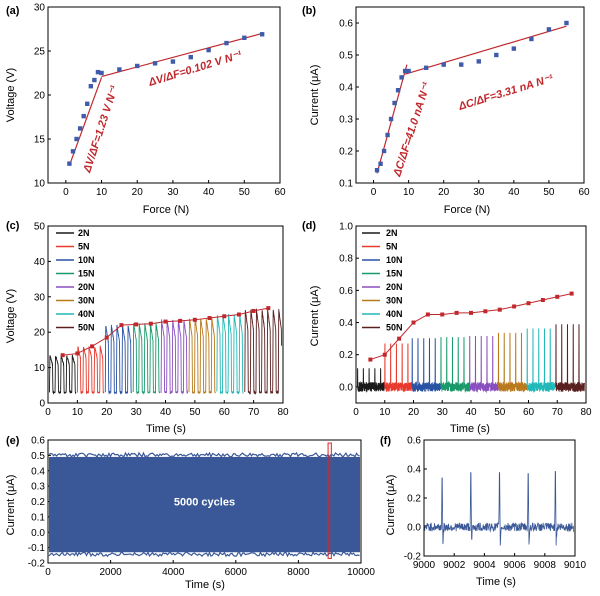 This screenshot has height=596, width=600. What do you see at coordinates (102, 192) in the screenshot?
I see `x-tick-label-a: 10` at bounding box center [102, 192].